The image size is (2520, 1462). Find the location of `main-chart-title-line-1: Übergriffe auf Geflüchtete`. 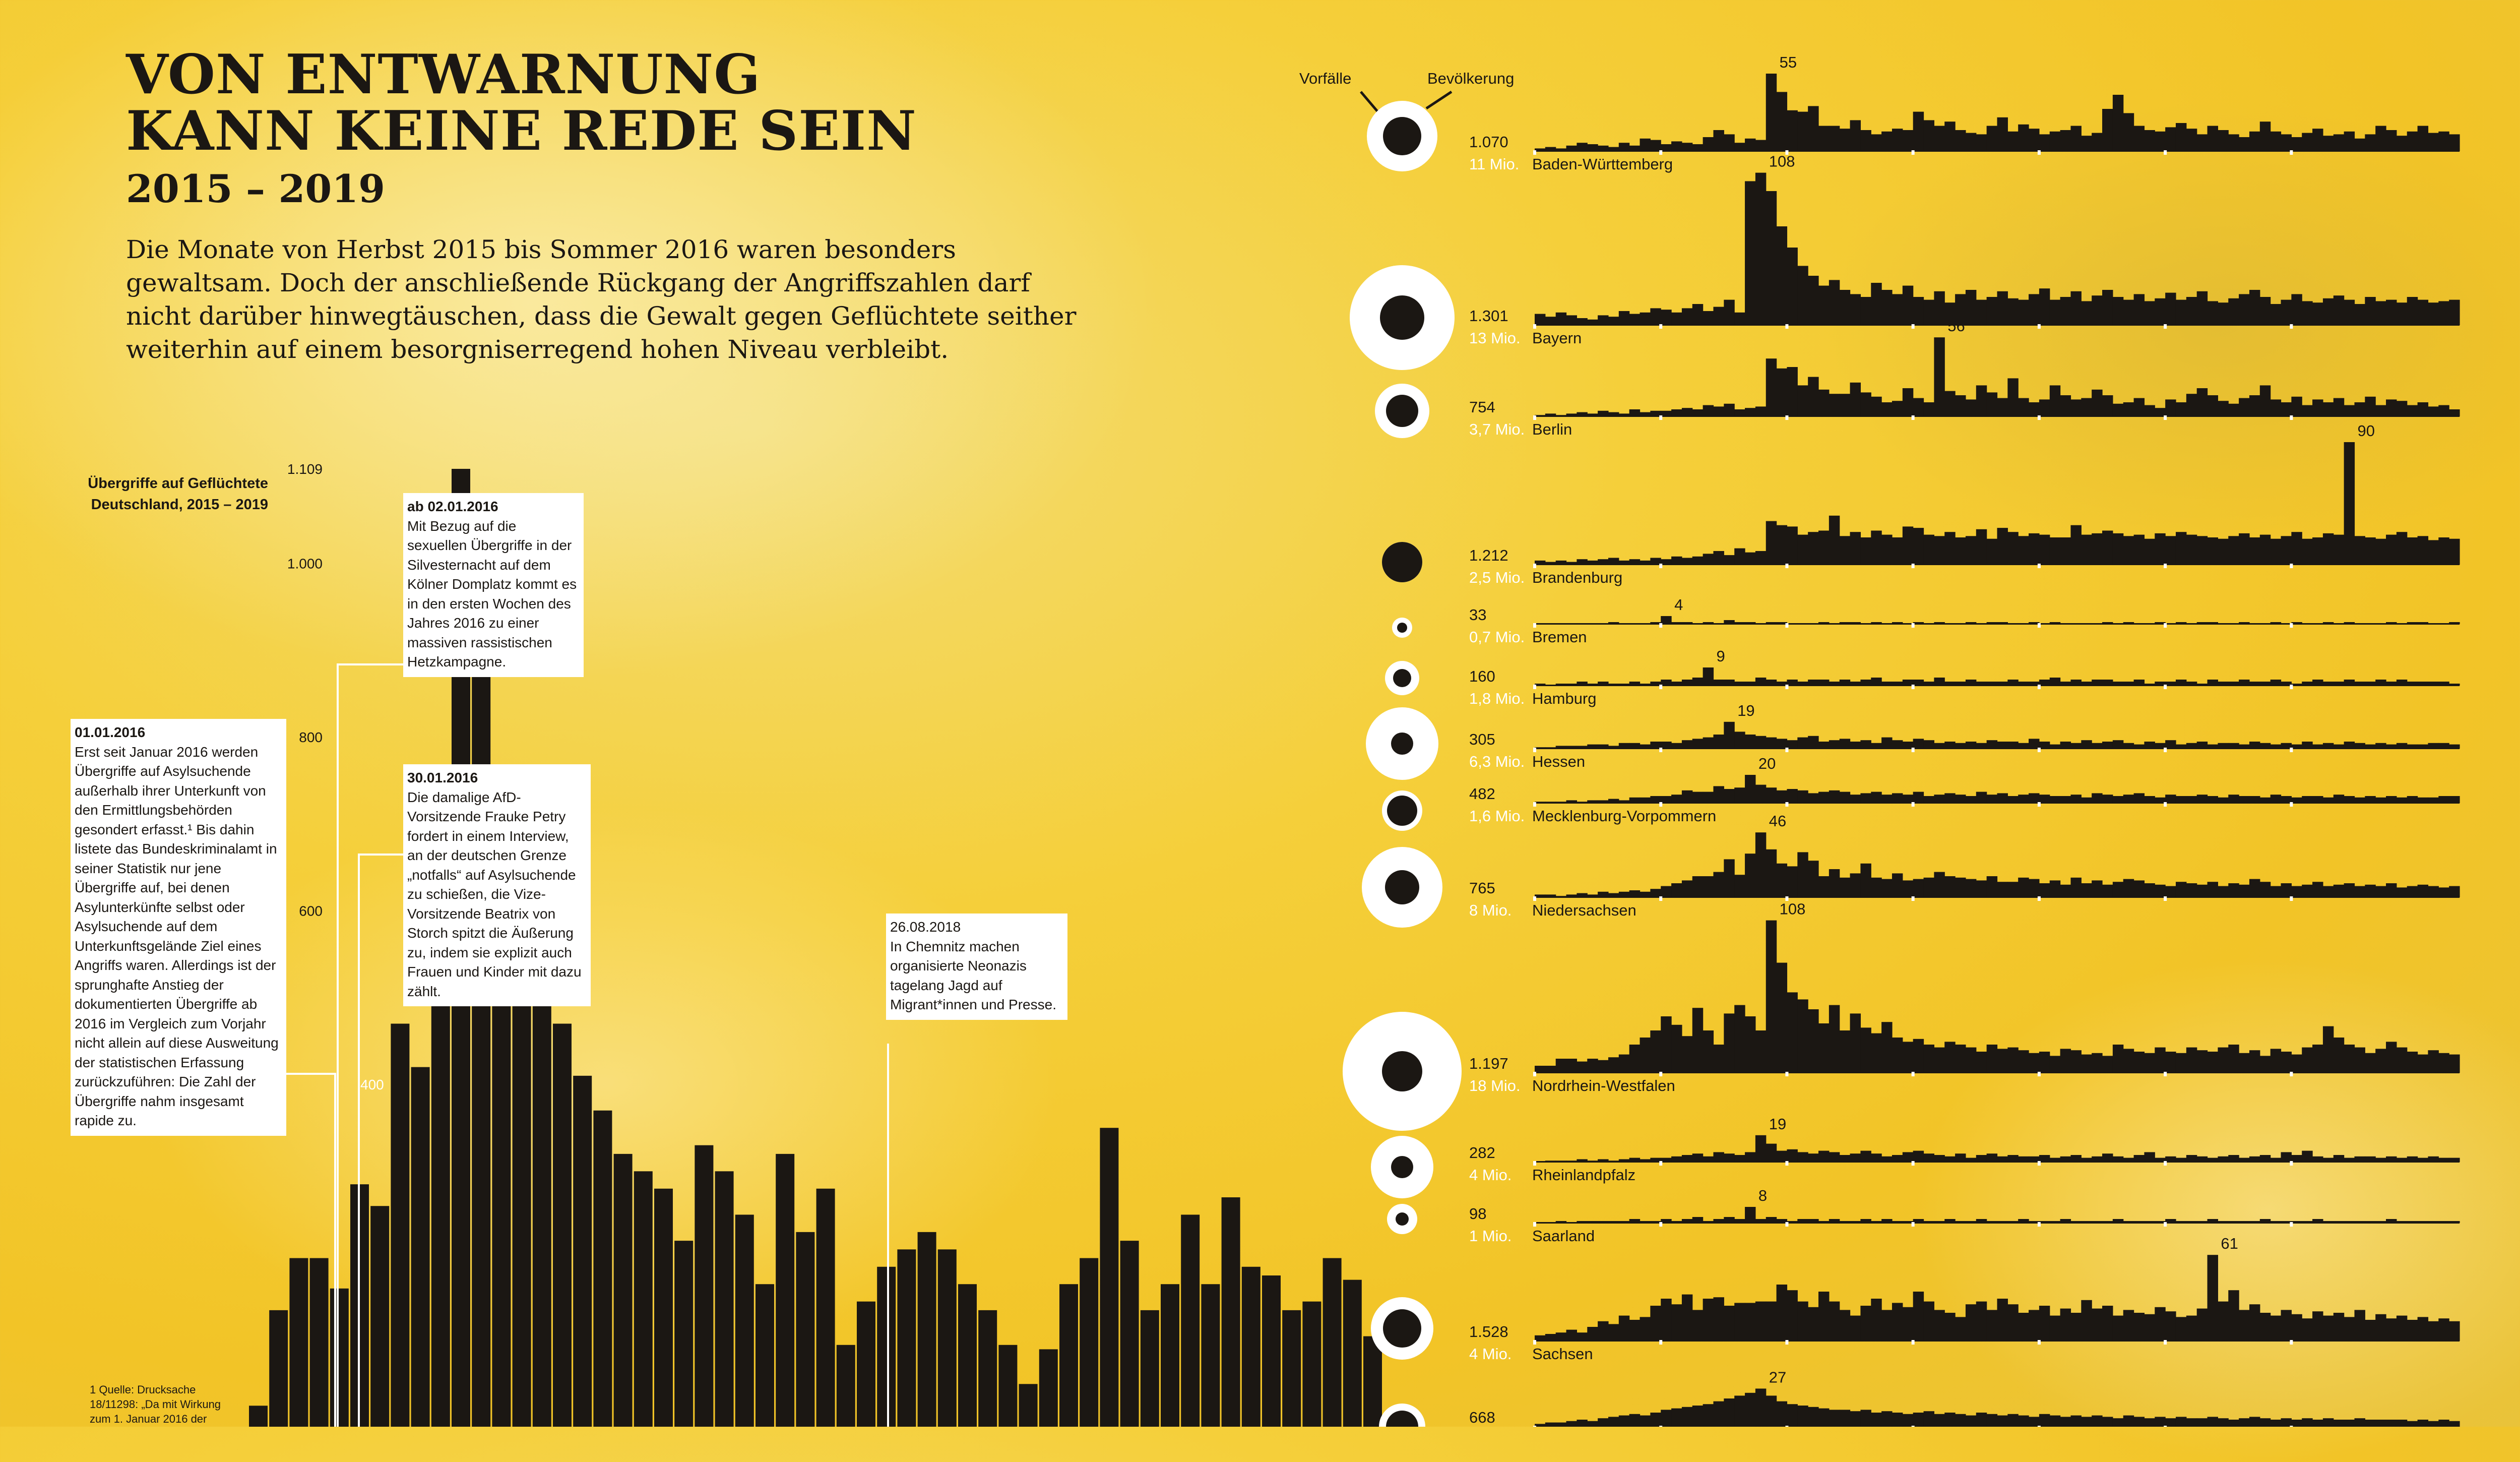

main-chart-title-line-1: Übergriffe auf Geflüchtete is located at coordinates (178, 483).